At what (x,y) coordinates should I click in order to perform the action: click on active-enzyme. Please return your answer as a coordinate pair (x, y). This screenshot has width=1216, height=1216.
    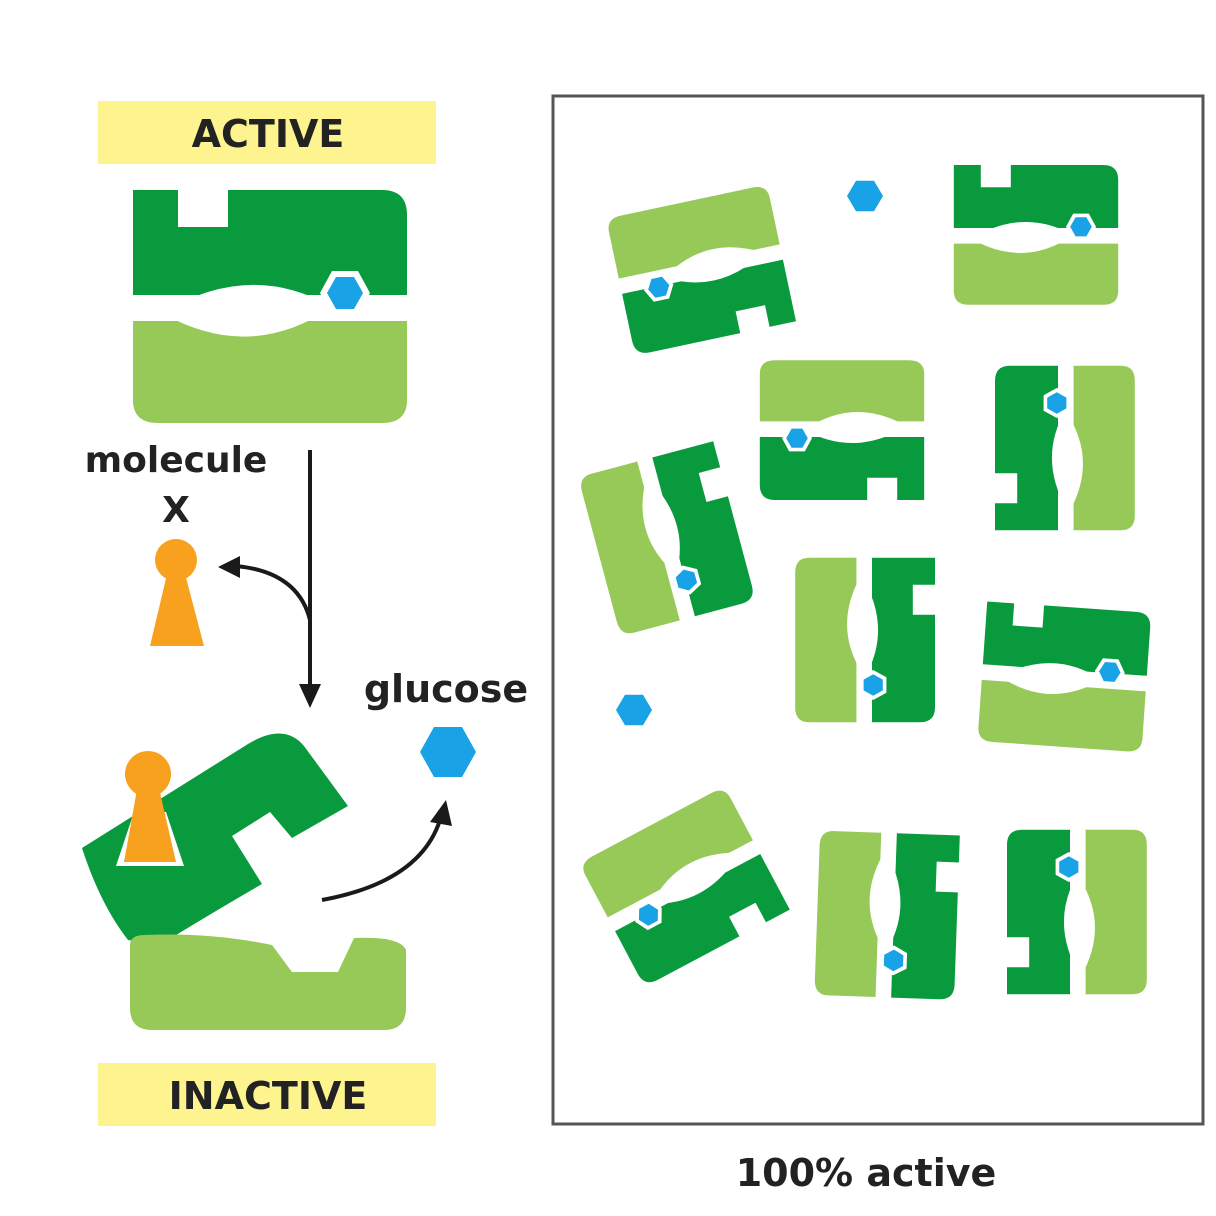
    Looking at the image, I should click on (270, 306).